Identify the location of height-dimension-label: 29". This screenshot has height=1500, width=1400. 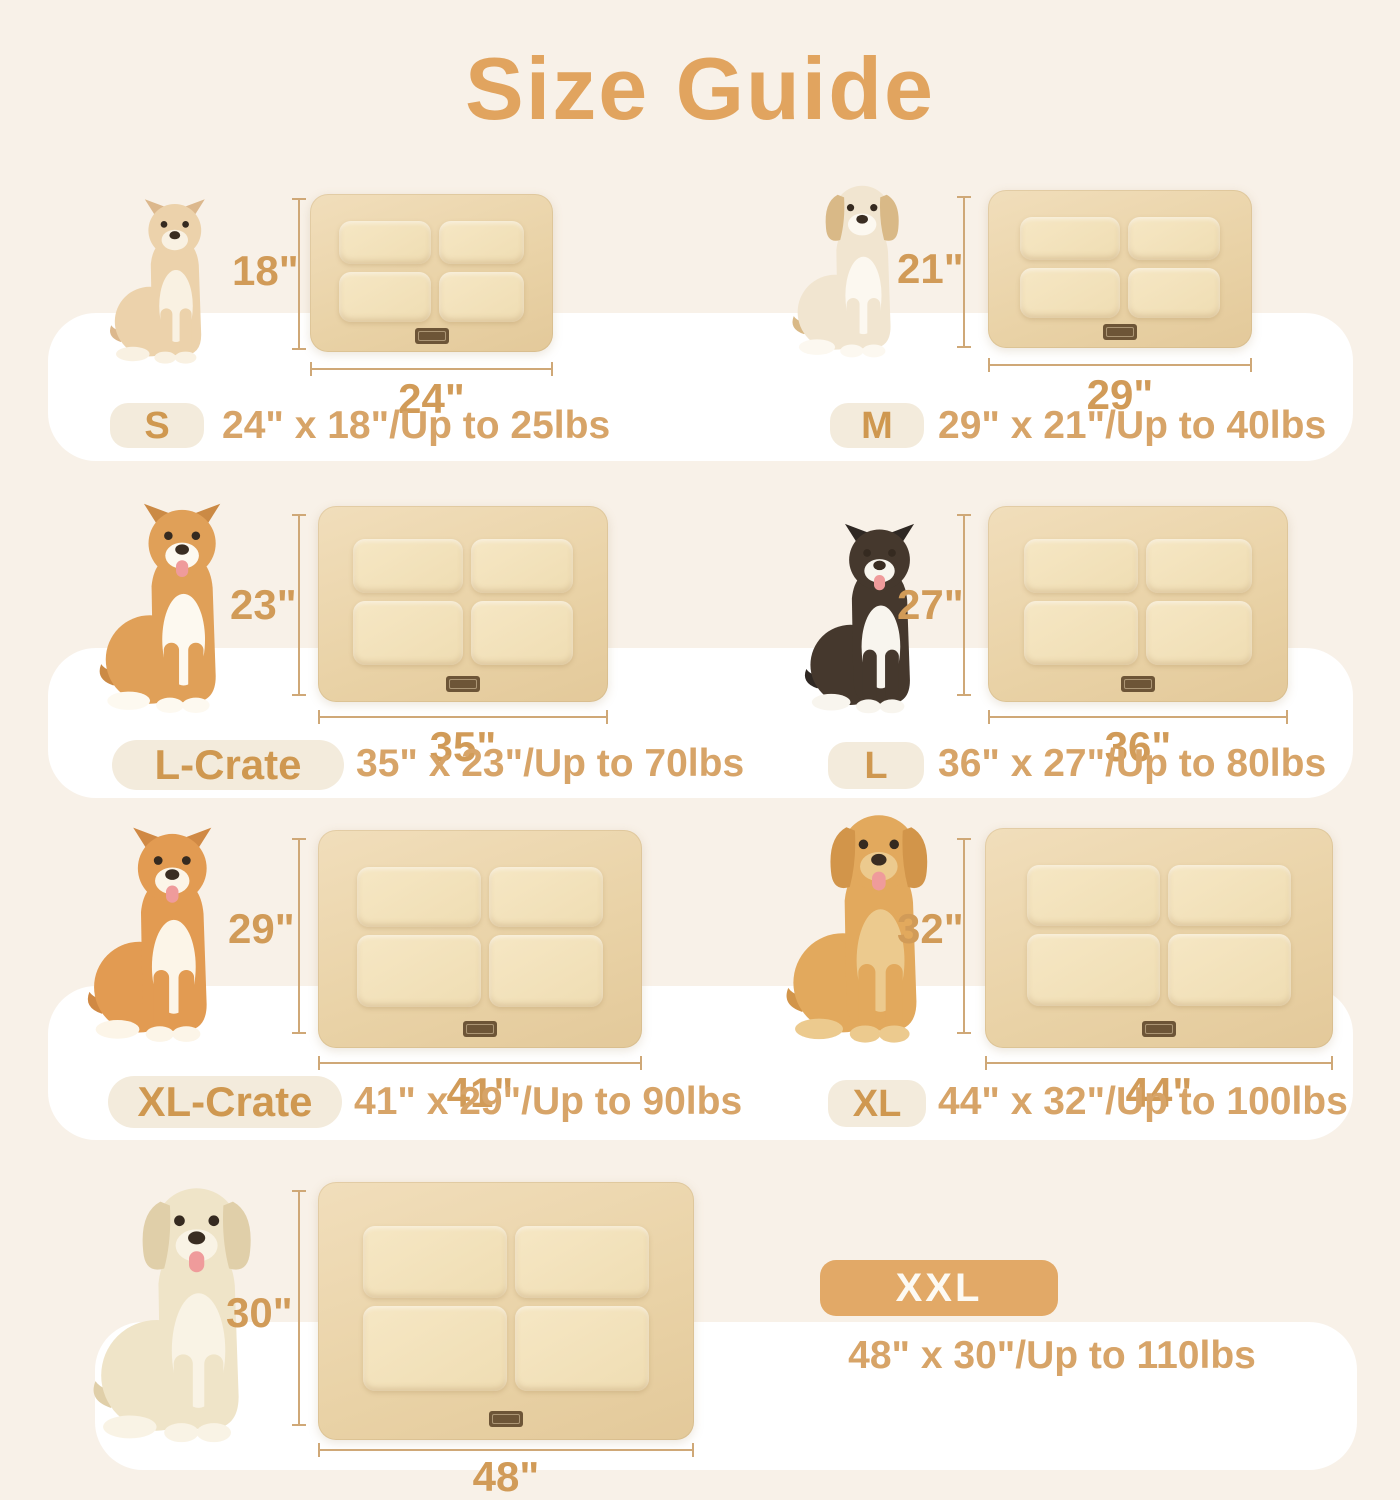
(261, 928).